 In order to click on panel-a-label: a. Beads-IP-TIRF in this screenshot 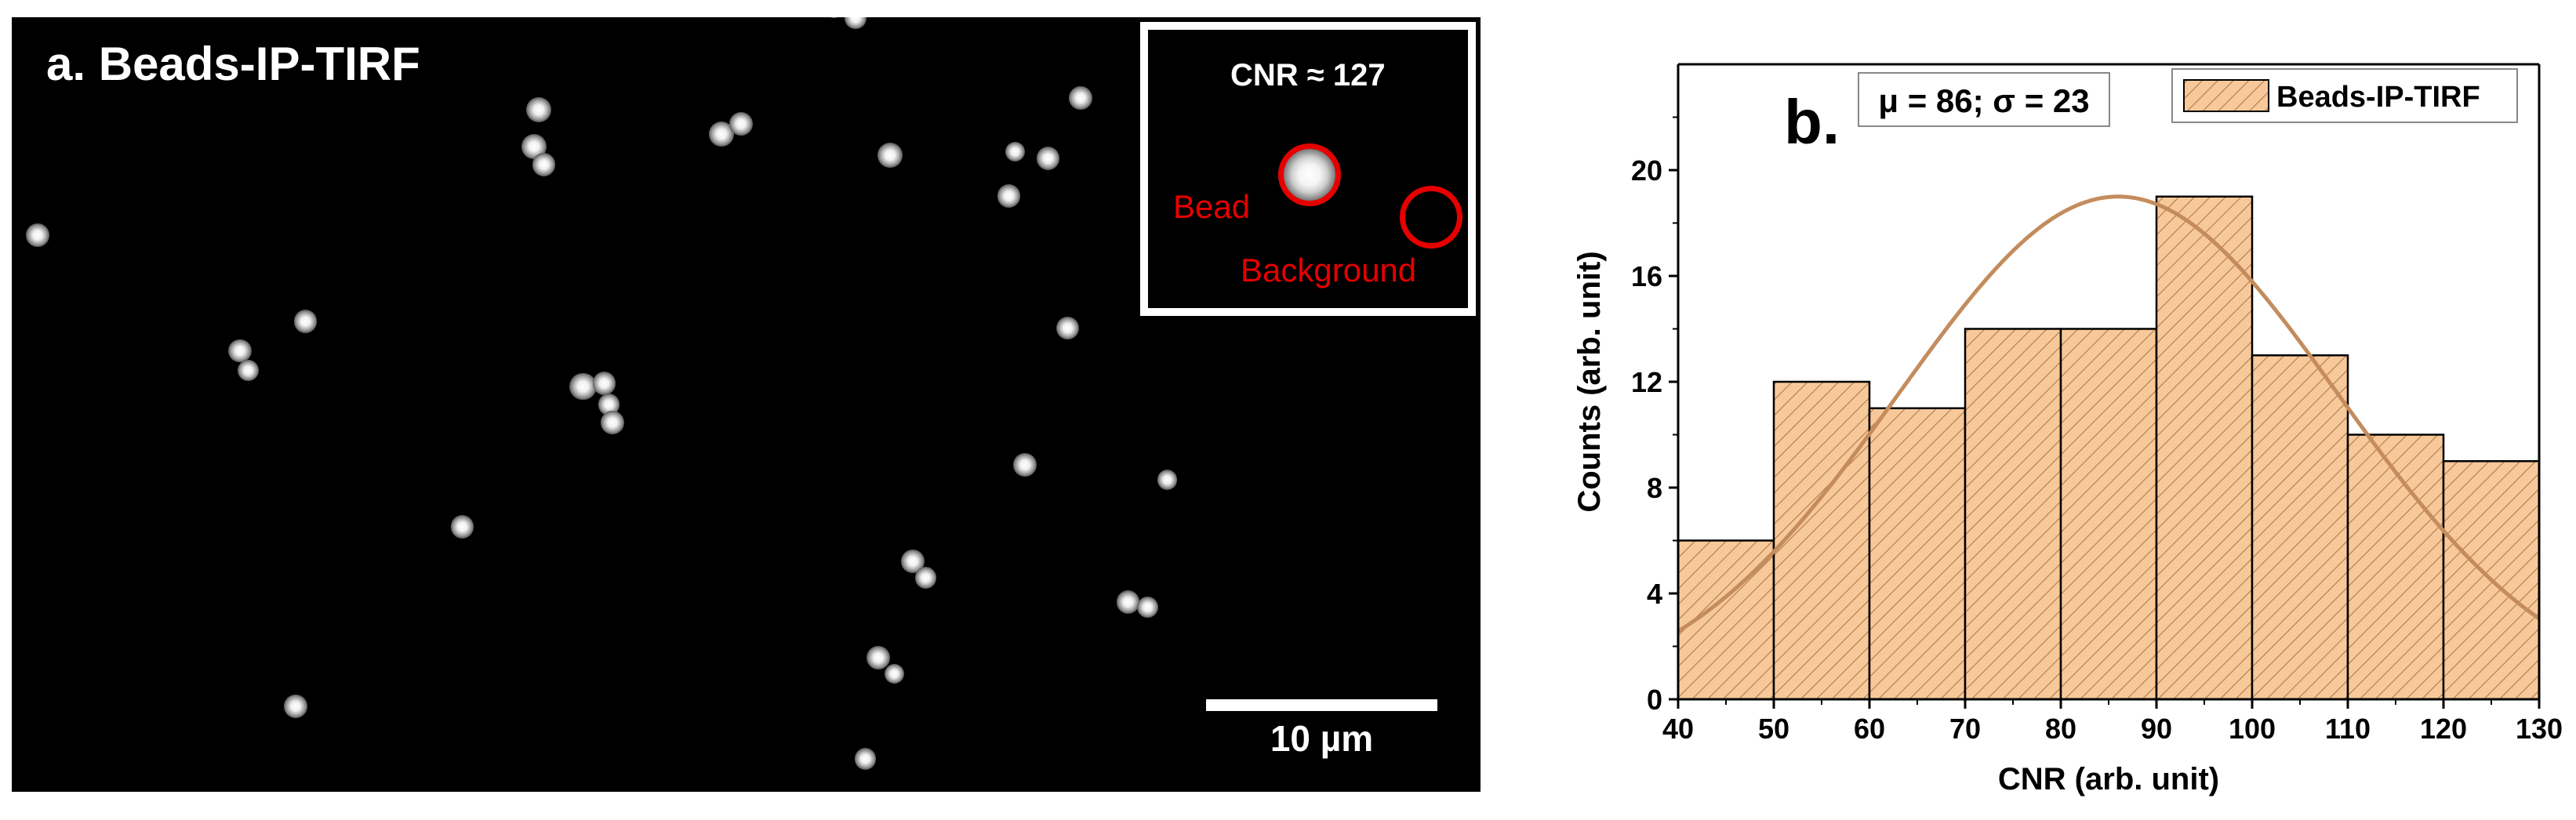, I will do `click(233, 64)`.